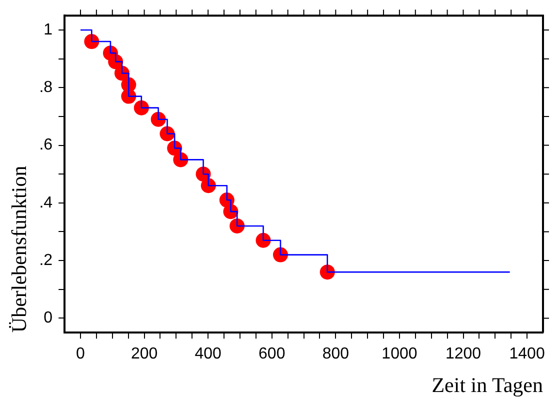 This screenshot has height=401, width=555. I want to click on x-tick-label: 1000, so click(400, 354).